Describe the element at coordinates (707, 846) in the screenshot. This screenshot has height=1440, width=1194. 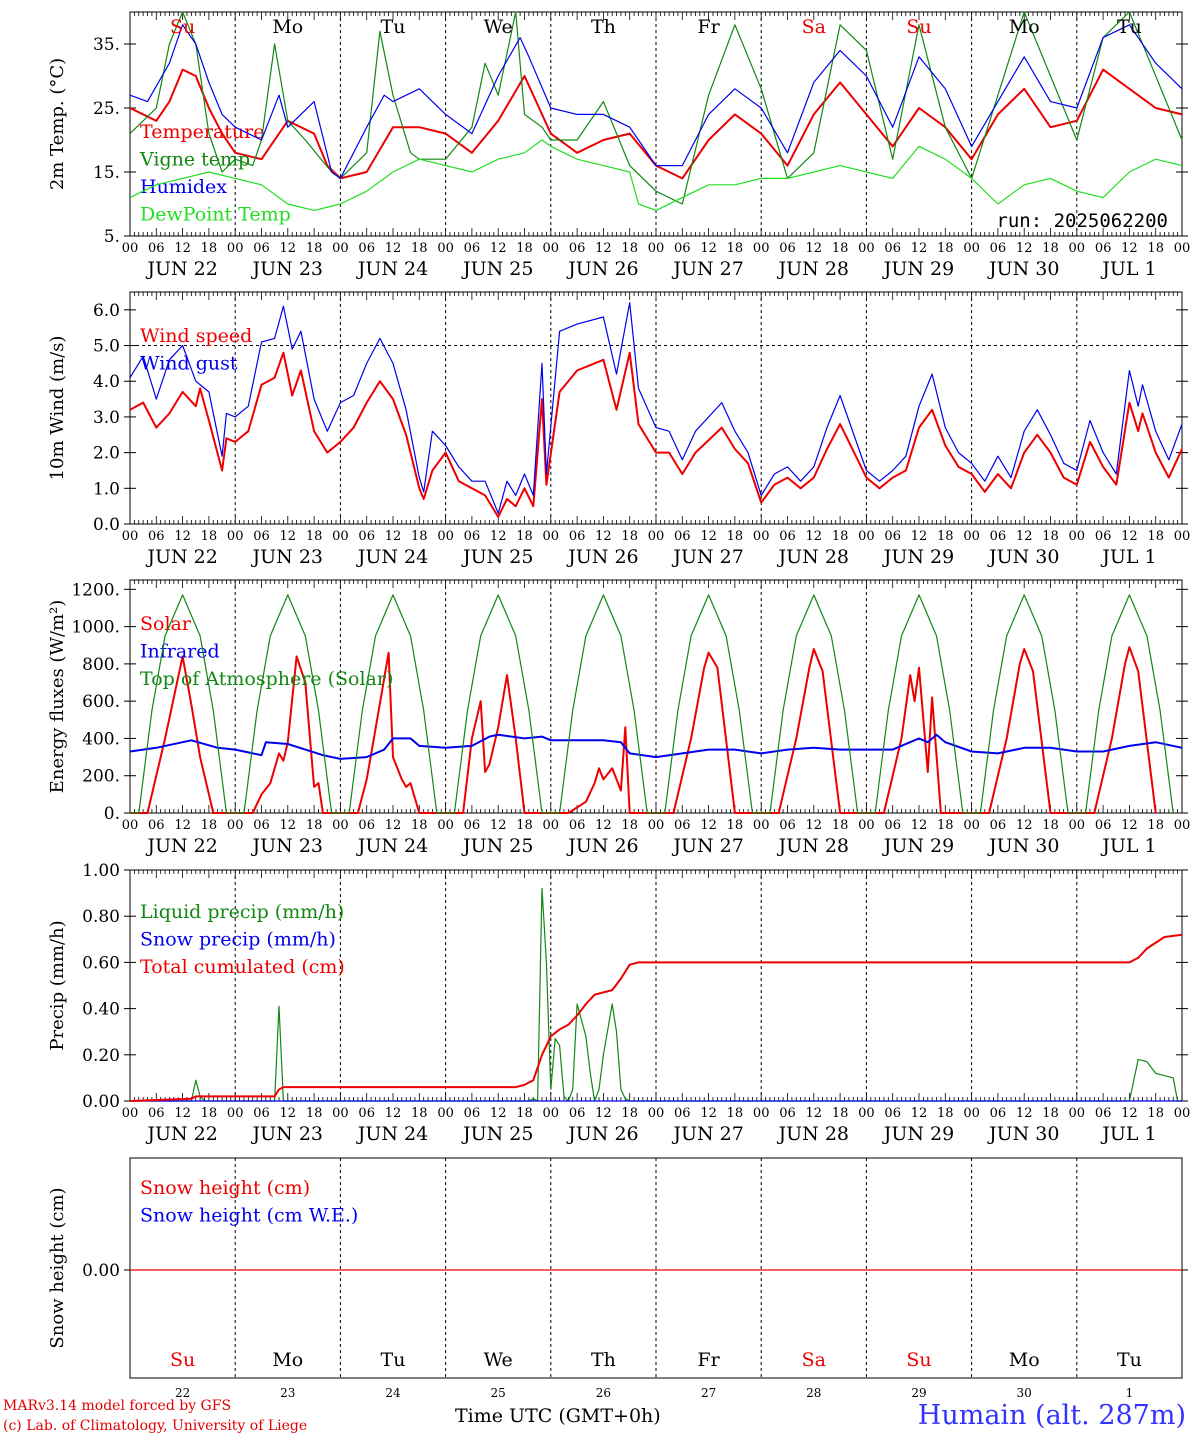
I see `date-label: JUN 27` at that location.